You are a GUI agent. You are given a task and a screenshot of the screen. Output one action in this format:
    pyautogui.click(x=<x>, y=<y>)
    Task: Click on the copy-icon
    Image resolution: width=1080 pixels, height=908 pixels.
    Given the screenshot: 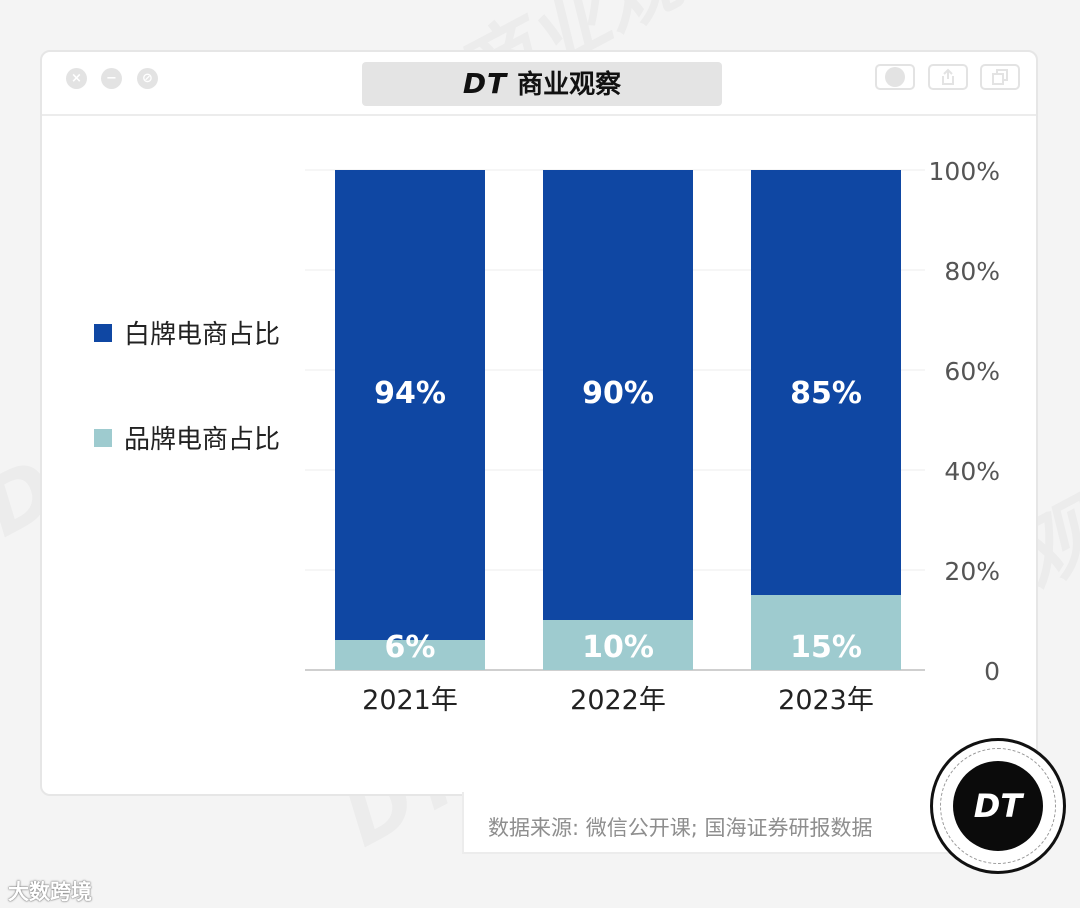 What is the action you would take?
    pyautogui.click(x=1000, y=77)
    